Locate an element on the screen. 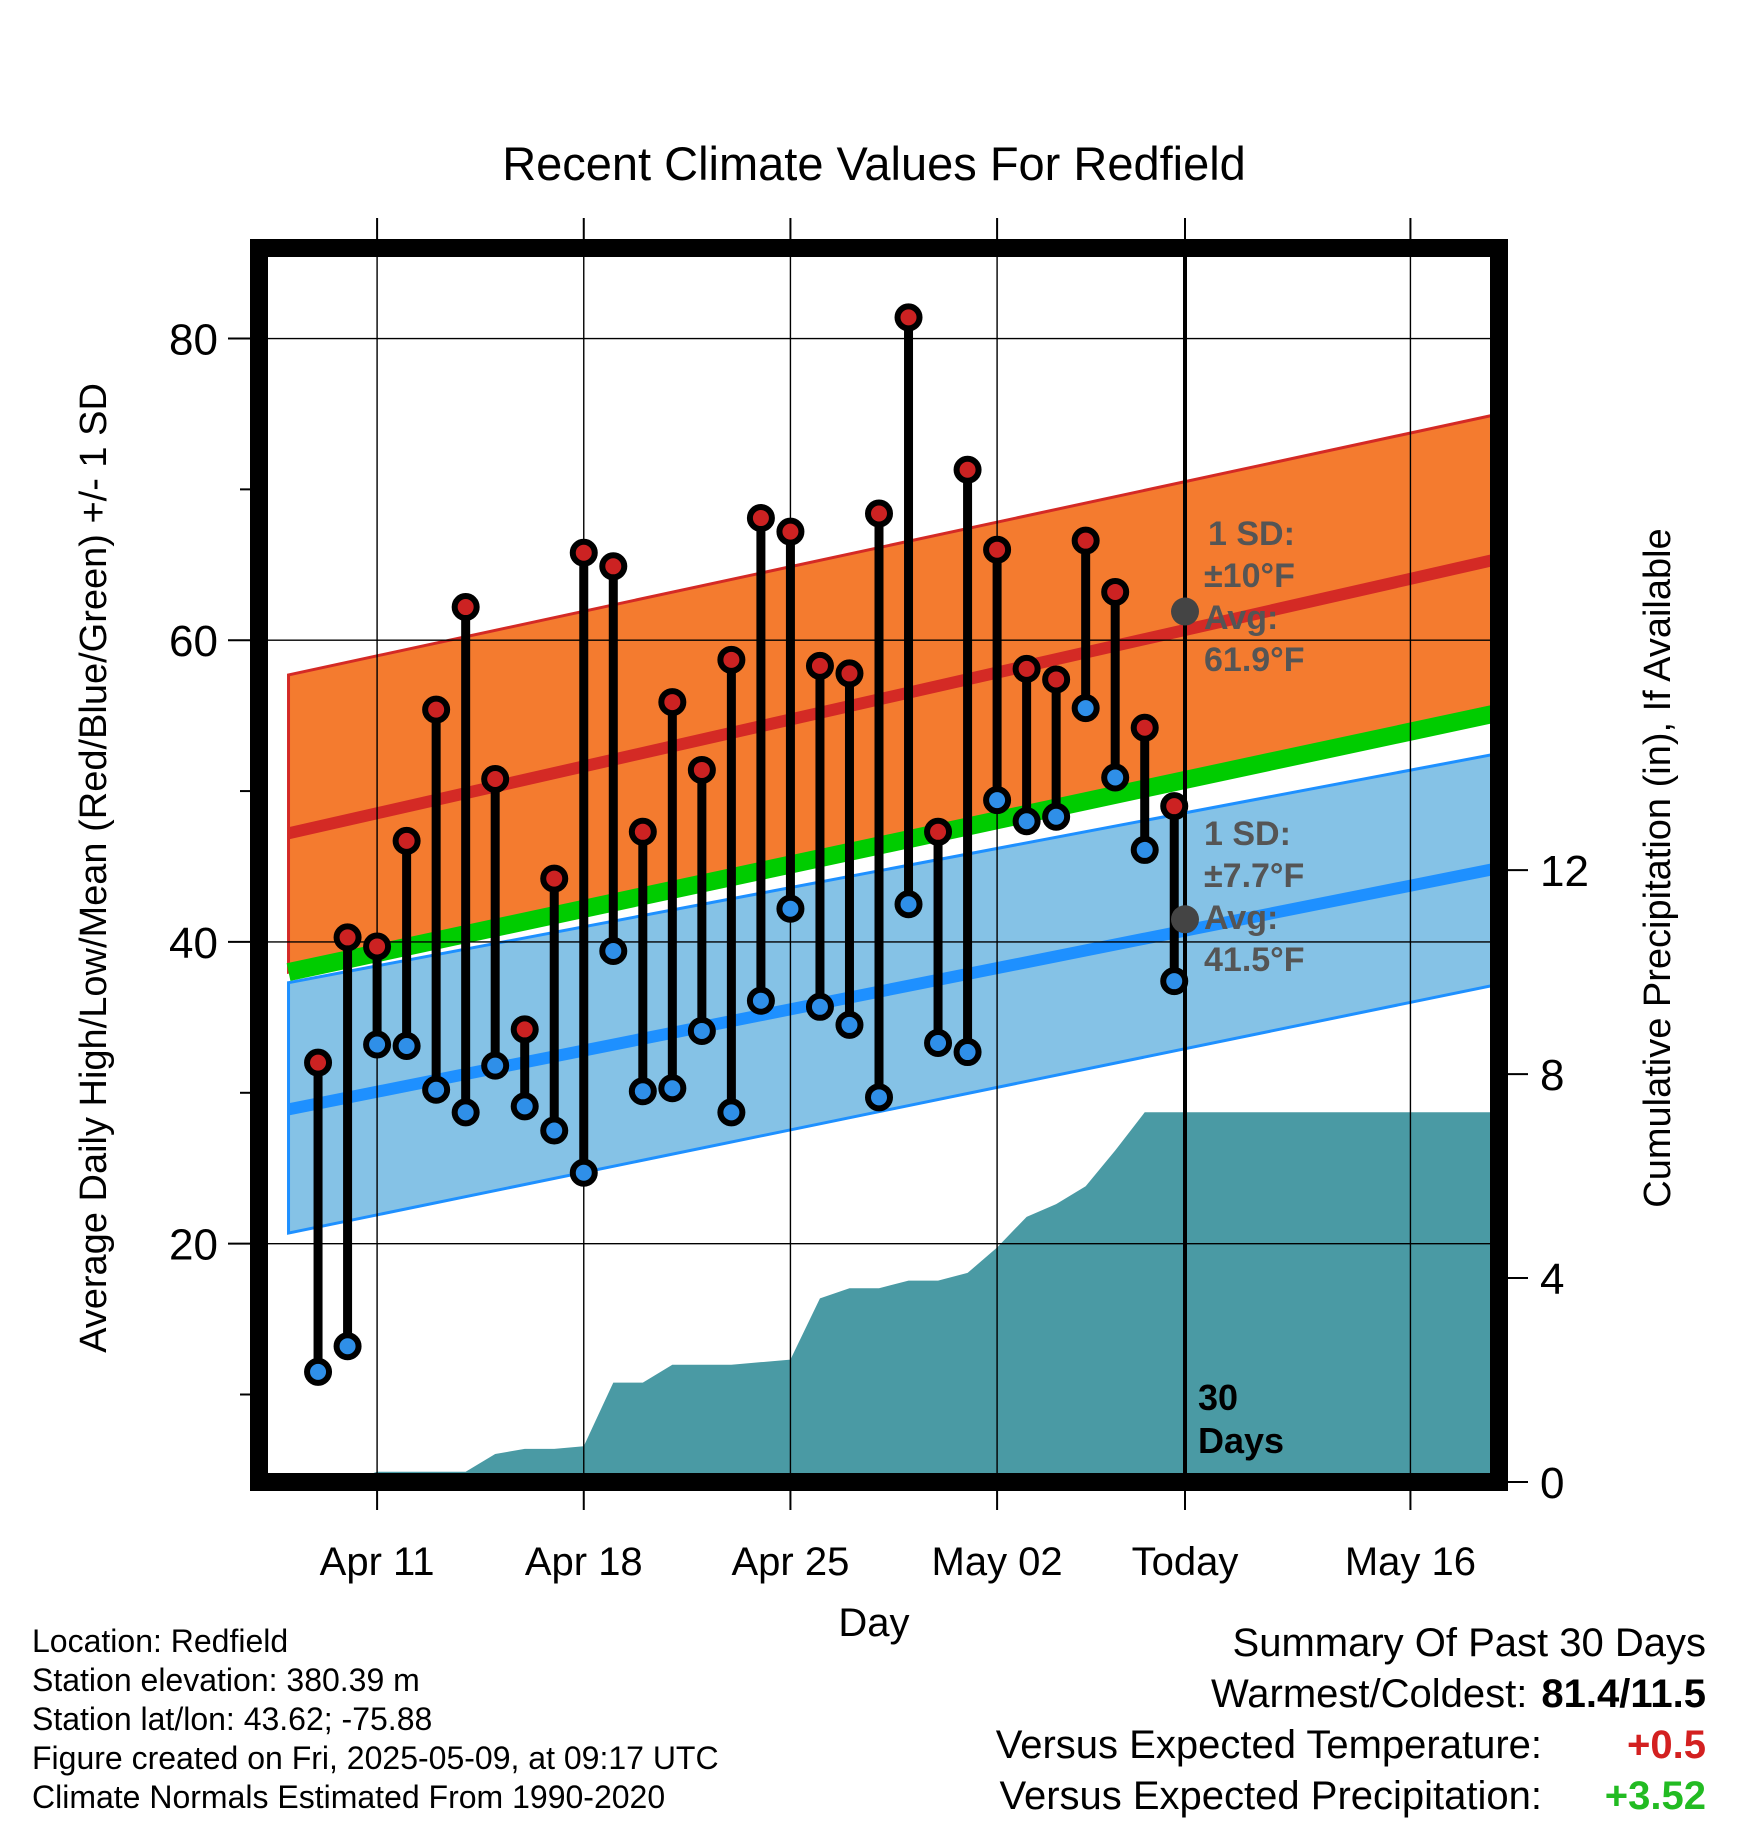  mean-normal-line is located at coordinates (892, 842).